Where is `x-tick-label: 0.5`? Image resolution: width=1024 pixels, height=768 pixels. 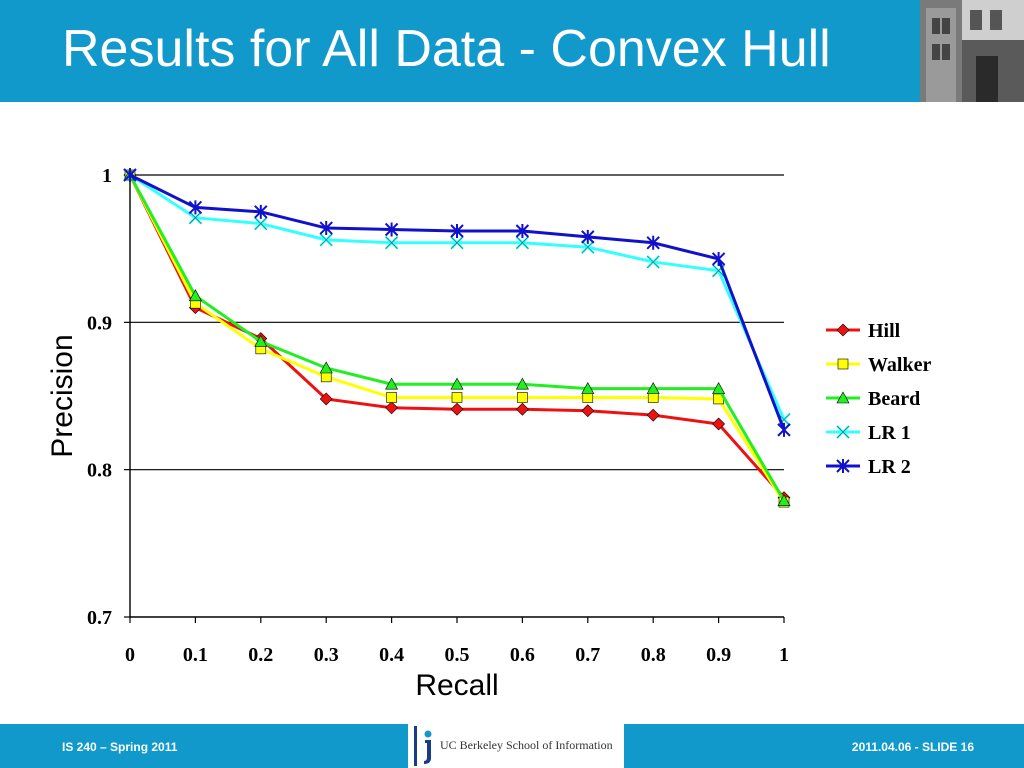 x-tick-label: 0.5 is located at coordinates (457, 655).